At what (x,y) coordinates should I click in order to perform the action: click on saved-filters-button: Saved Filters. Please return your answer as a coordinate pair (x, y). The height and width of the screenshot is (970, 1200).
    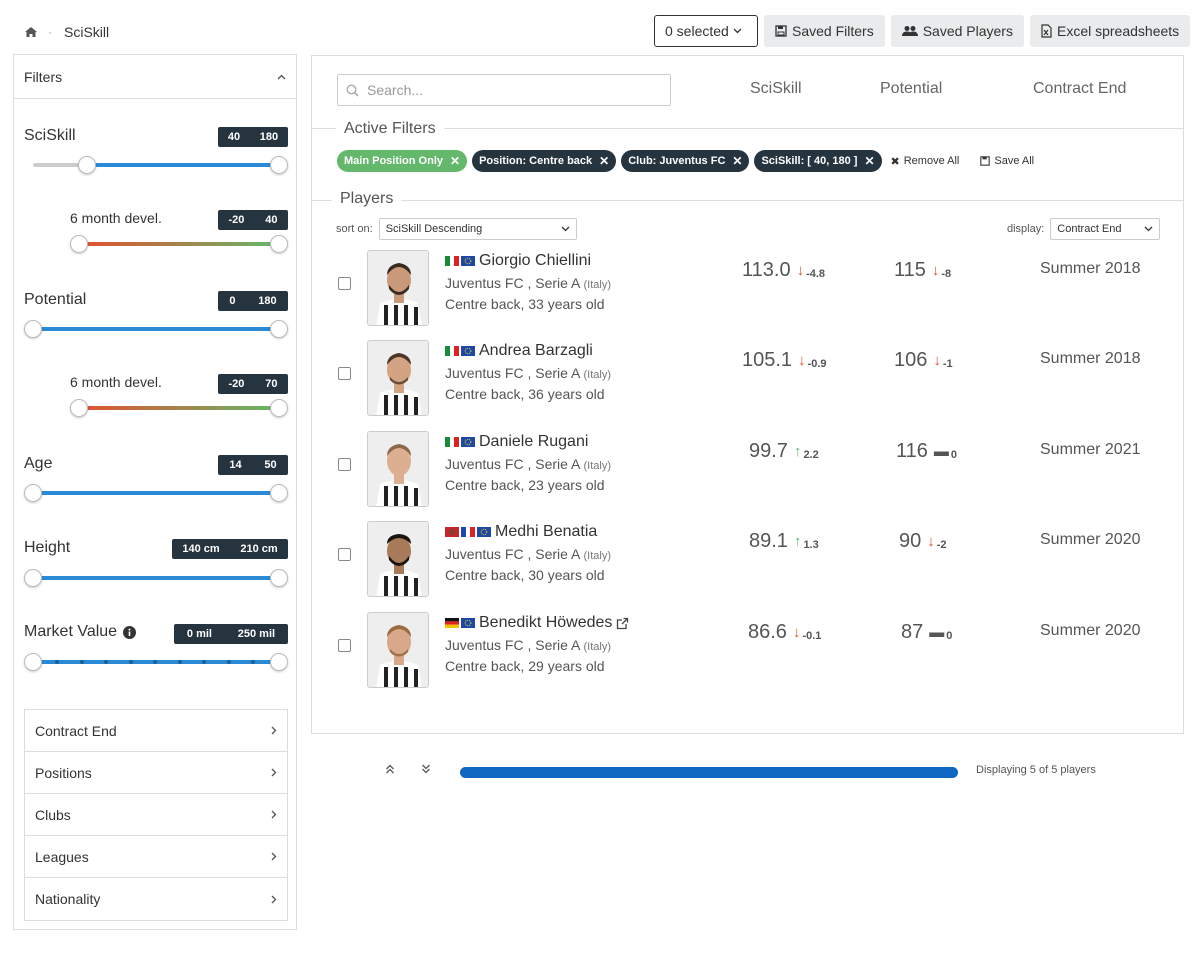
    Looking at the image, I should click on (824, 31).